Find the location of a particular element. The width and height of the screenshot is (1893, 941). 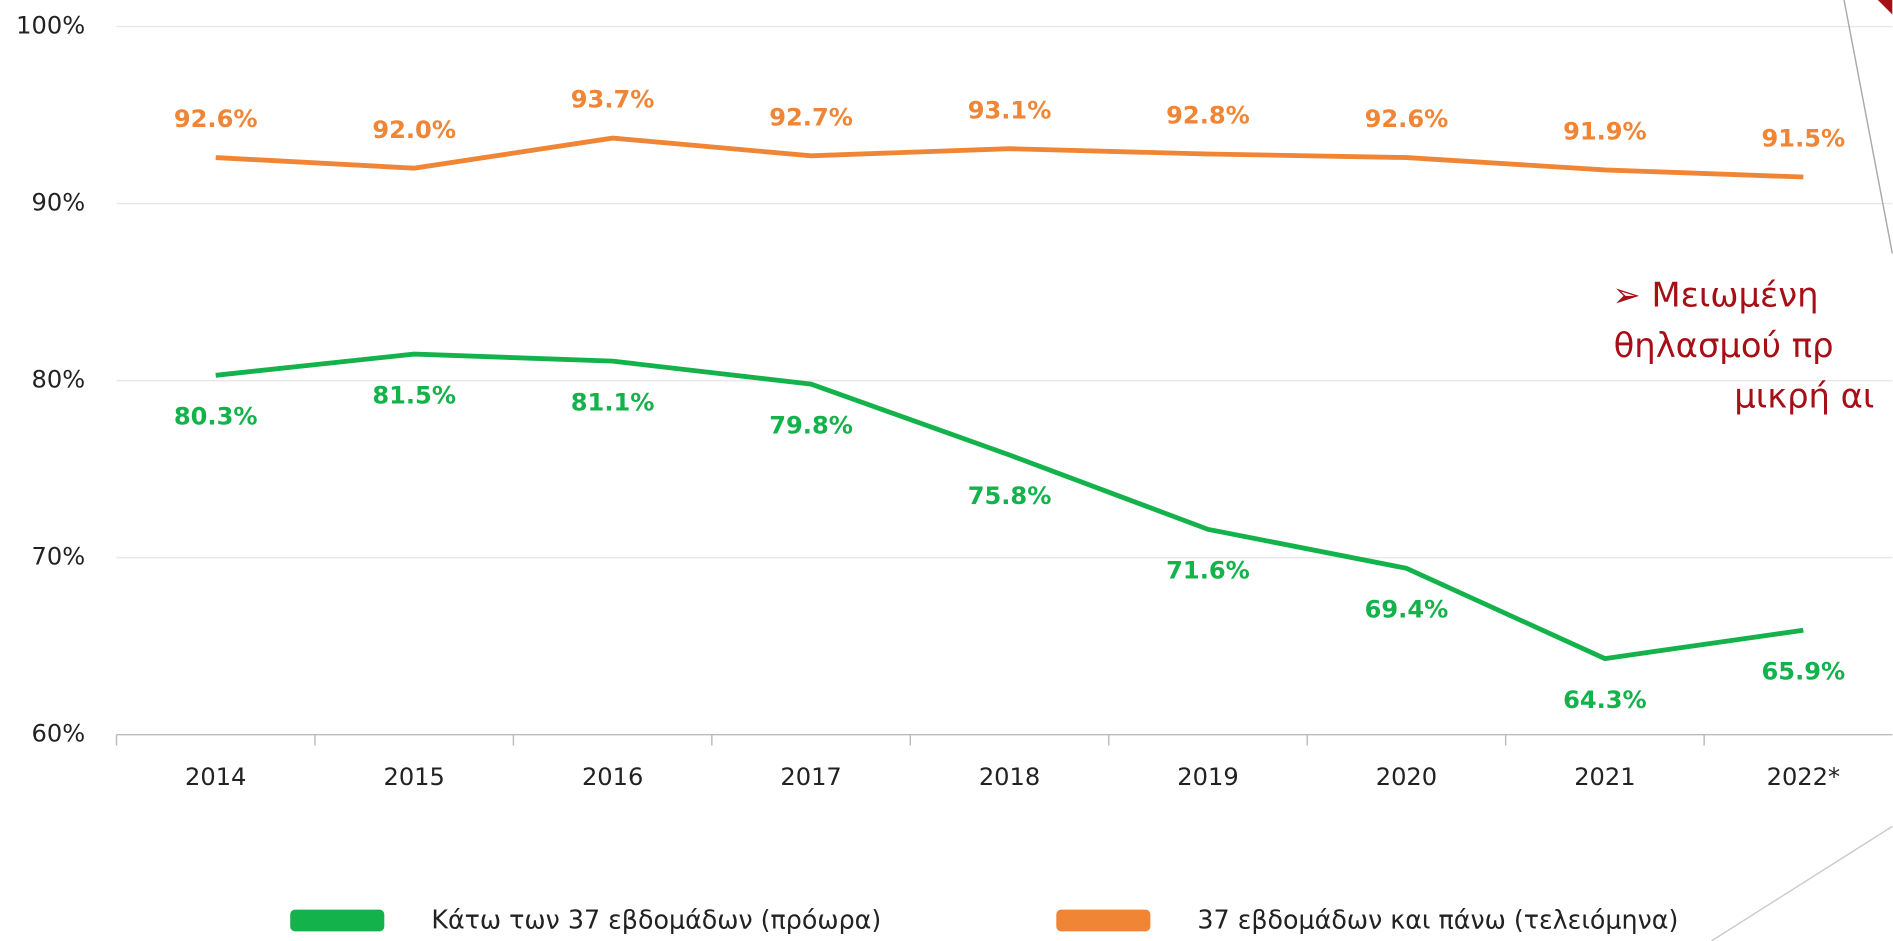

y-tick-label: 100% is located at coordinates (50, 26).